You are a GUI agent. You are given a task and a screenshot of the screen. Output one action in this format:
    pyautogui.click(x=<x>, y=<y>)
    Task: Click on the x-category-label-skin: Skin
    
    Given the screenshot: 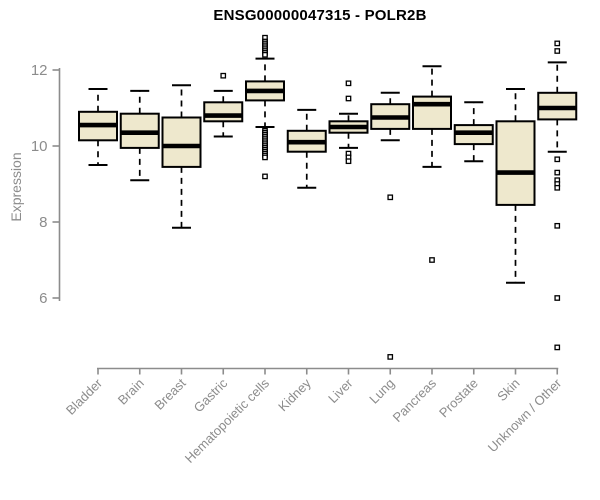 What is the action you would take?
    pyautogui.click(x=508, y=390)
    